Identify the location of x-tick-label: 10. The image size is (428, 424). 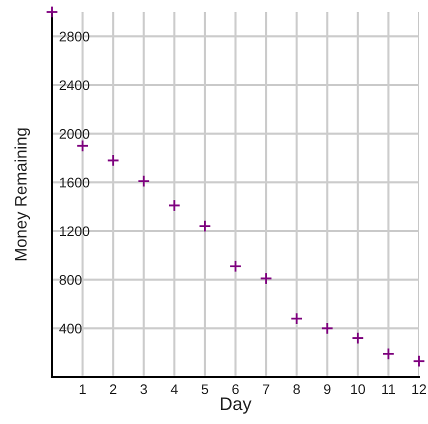
(358, 389).